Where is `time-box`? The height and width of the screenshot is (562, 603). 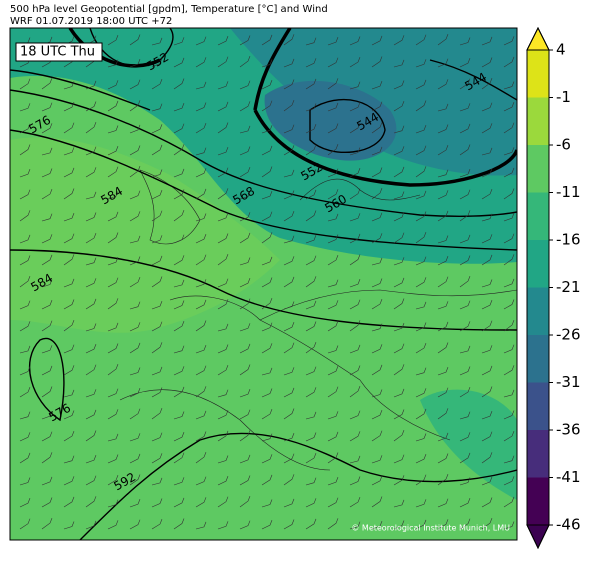 time-box is located at coordinates (59, 52).